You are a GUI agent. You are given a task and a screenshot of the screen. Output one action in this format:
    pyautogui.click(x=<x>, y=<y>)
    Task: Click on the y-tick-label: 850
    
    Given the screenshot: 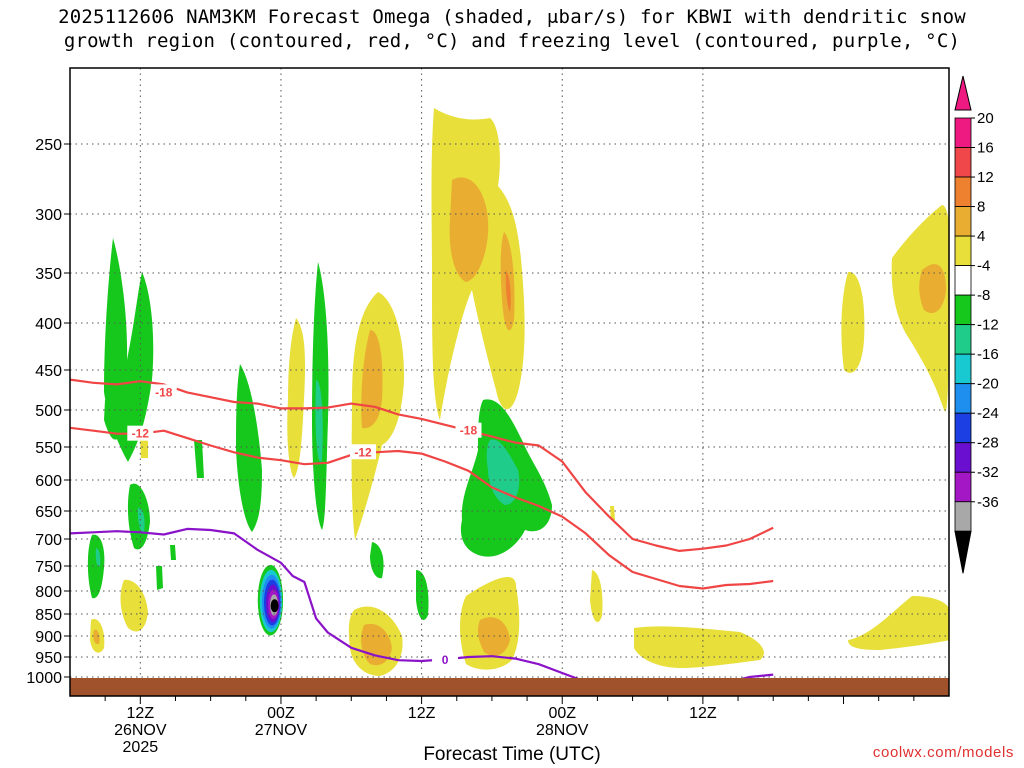 What is the action you would take?
    pyautogui.click(x=48, y=615)
    